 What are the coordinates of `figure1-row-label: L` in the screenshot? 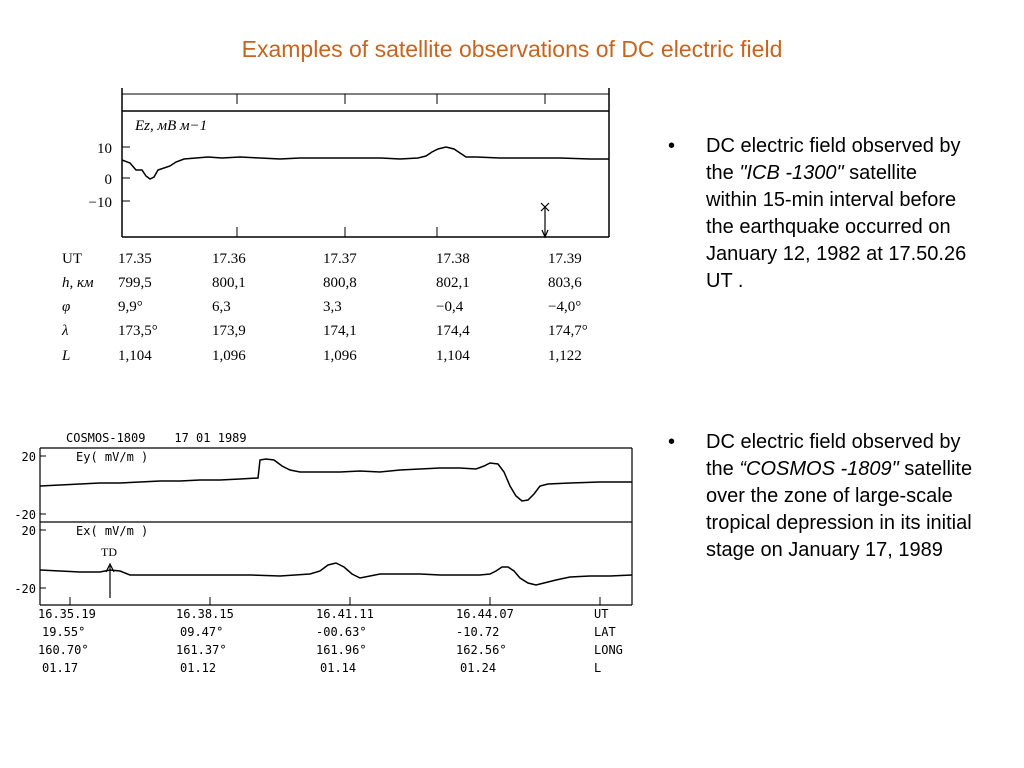 It's located at (65, 356).